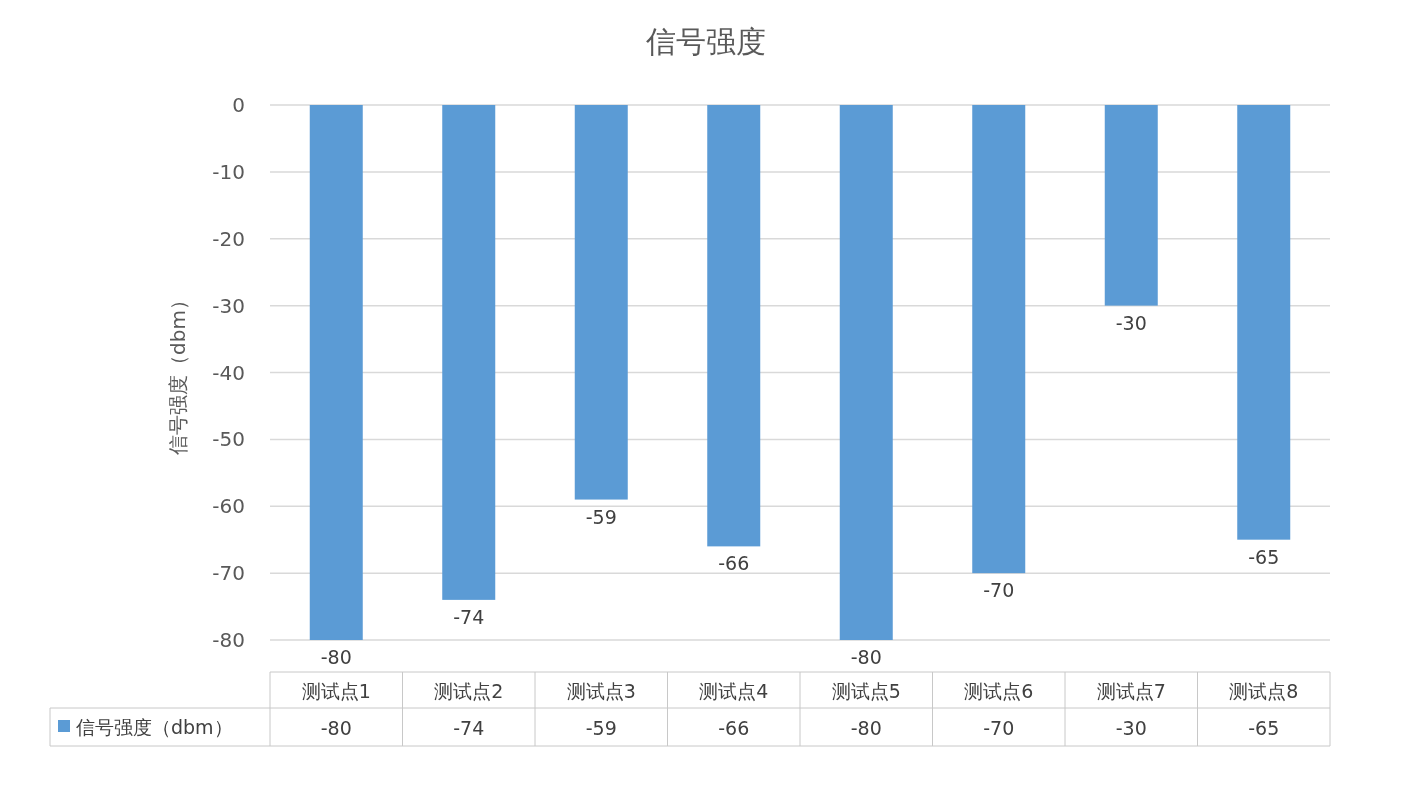 This screenshot has width=1412, height=792. Describe the element at coordinates (734, 728) in the screenshot. I see `data-label: -66` at that location.